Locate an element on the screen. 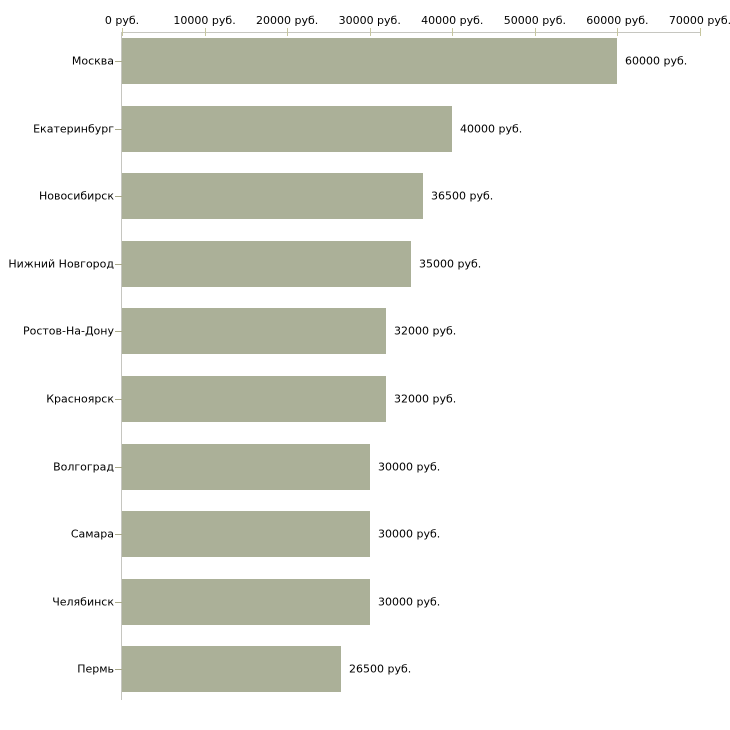 The image size is (730, 730). x-axis-tick-label: 40000 руб. is located at coordinates (452, 20).